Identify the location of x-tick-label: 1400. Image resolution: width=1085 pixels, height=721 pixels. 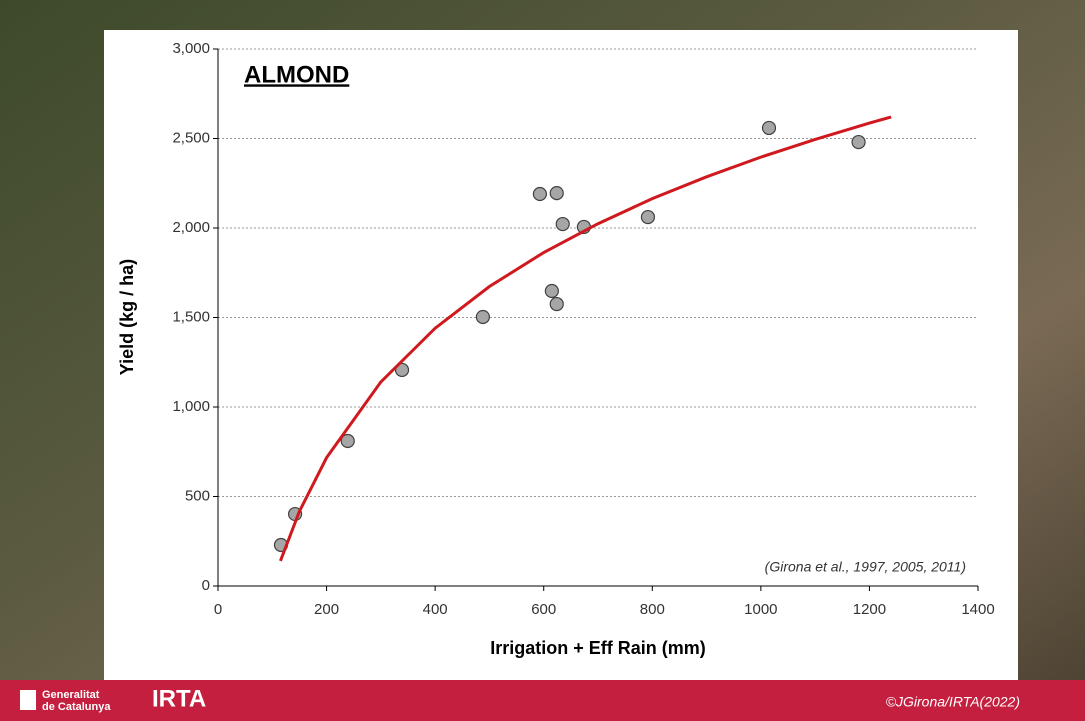
(977, 609).